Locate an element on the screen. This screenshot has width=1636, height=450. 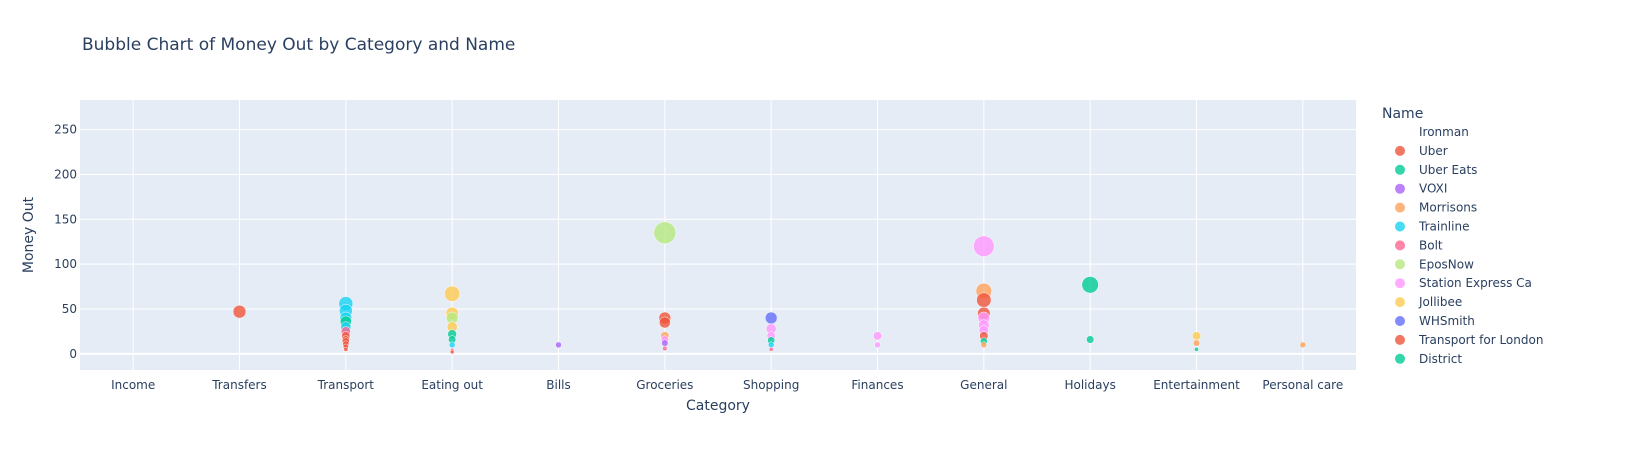
legend-item: Trainline is located at coordinates (1432, 227).